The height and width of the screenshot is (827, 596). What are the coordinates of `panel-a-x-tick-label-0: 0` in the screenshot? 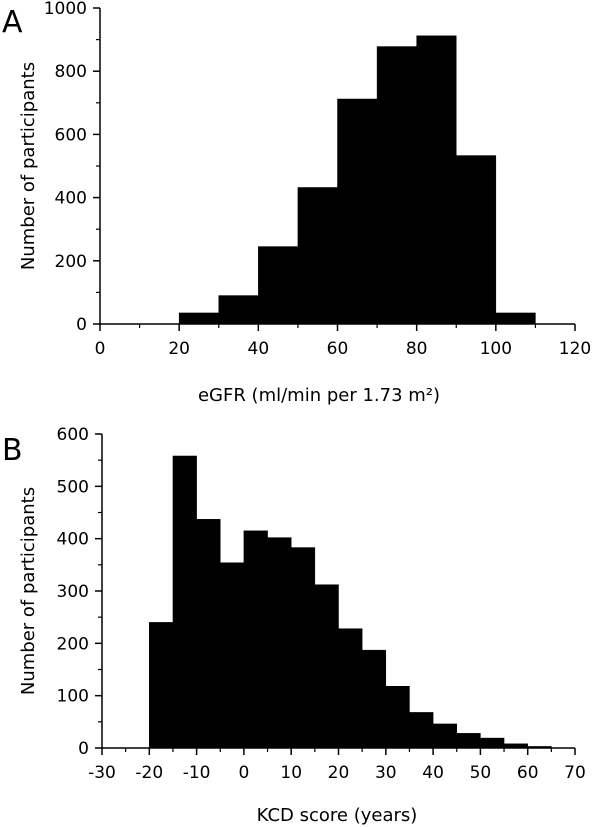 It's located at (100, 349).